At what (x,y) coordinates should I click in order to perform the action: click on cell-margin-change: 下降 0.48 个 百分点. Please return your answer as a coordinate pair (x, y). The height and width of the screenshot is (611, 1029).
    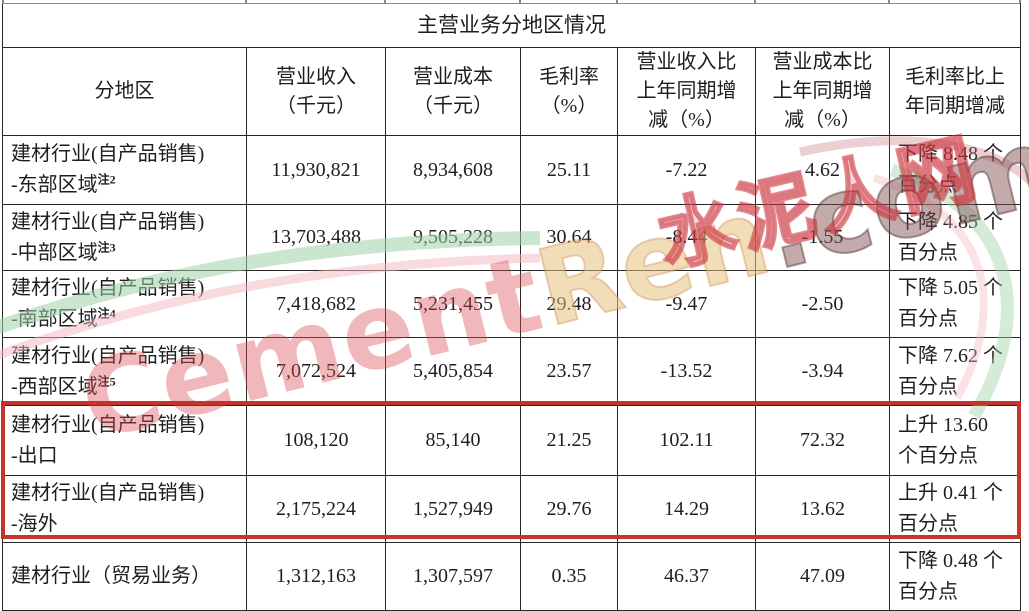
    Looking at the image, I should click on (955, 576).